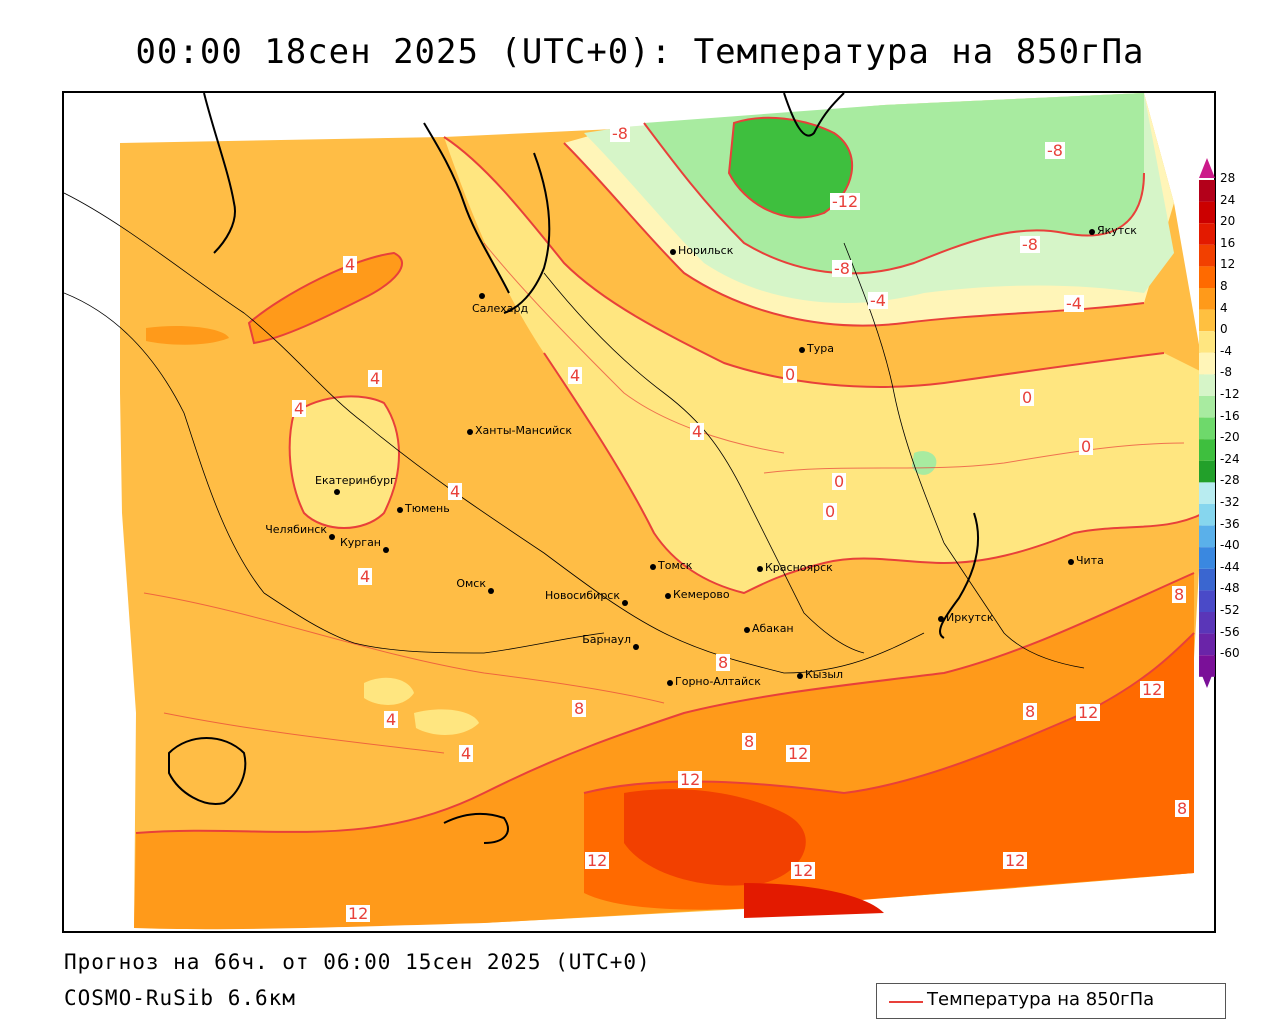 The image size is (1280, 1024). Describe the element at coordinates (1207, 678) in the screenshot. I see `colorbar-bottom-arrow` at that location.